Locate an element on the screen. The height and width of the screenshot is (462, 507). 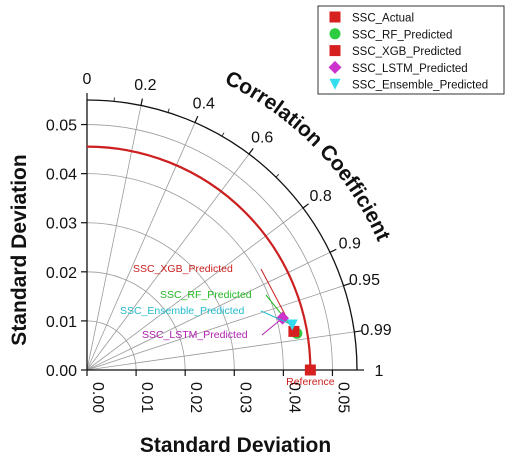
corr-tick-label: 0.95 is located at coordinates (364, 280).